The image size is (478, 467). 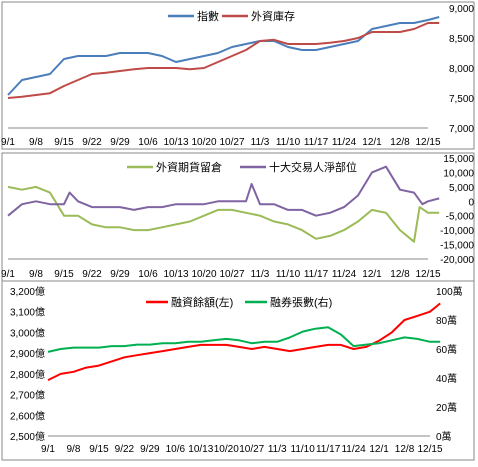 I want to click on y-tick-label: -20,000, so click(x=457, y=260).